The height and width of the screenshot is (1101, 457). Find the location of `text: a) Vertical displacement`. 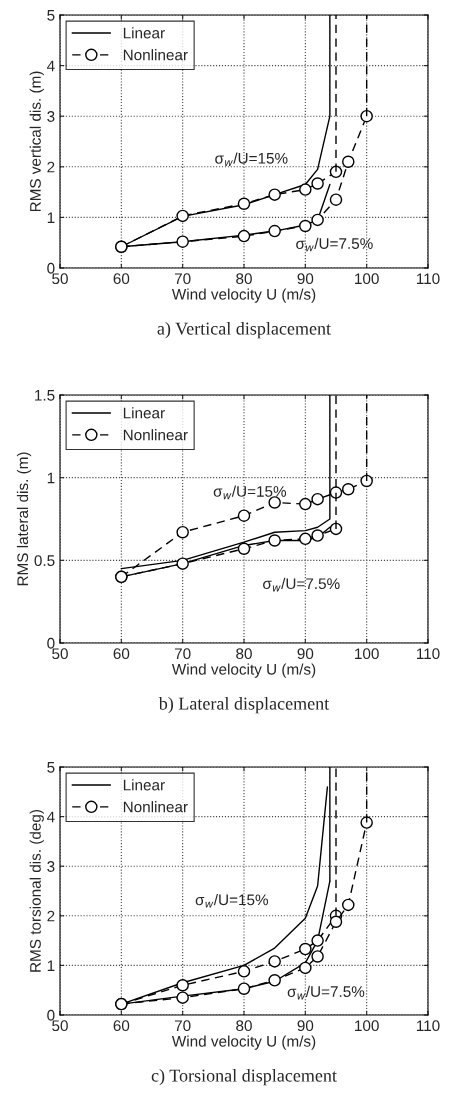

text: a) Vertical displacement is located at coordinates (244, 330).